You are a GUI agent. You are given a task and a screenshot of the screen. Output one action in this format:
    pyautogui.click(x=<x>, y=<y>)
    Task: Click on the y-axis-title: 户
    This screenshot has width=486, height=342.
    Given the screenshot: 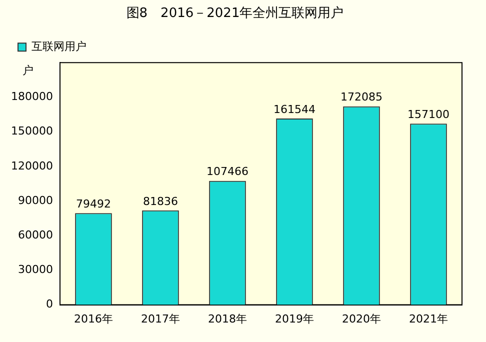 What is the action you would take?
    pyautogui.click(x=28, y=70)
    